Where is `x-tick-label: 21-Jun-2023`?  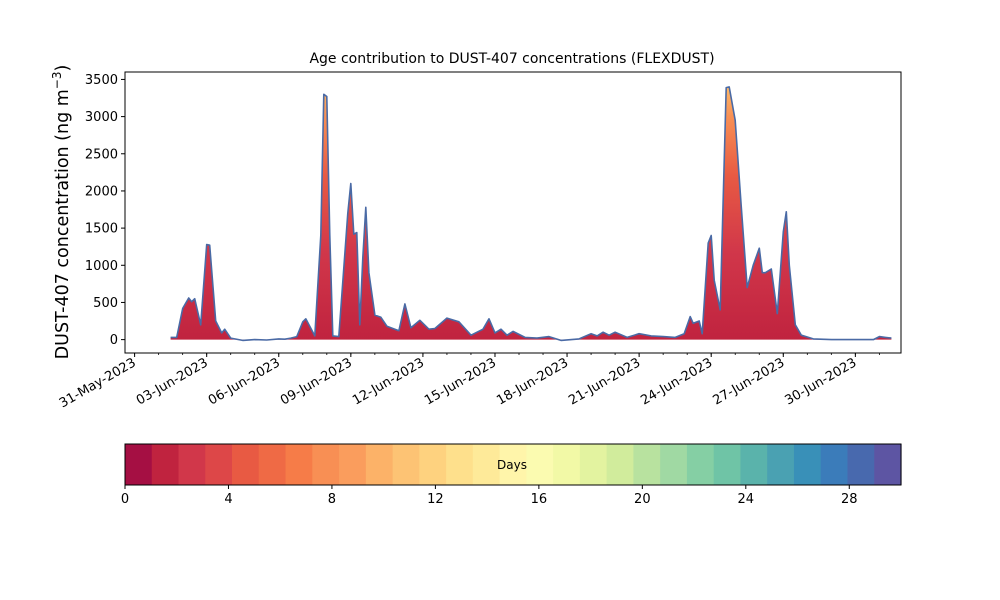
x-tick-label: 21-Jun-2023 is located at coordinates (604, 381).